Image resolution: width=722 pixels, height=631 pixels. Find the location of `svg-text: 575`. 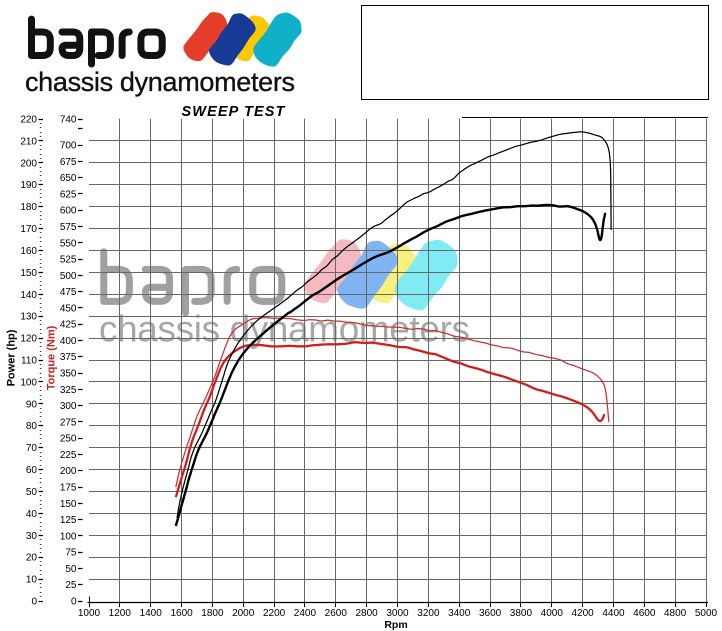

svg-text: 575 is located at coordinates (68, 227).